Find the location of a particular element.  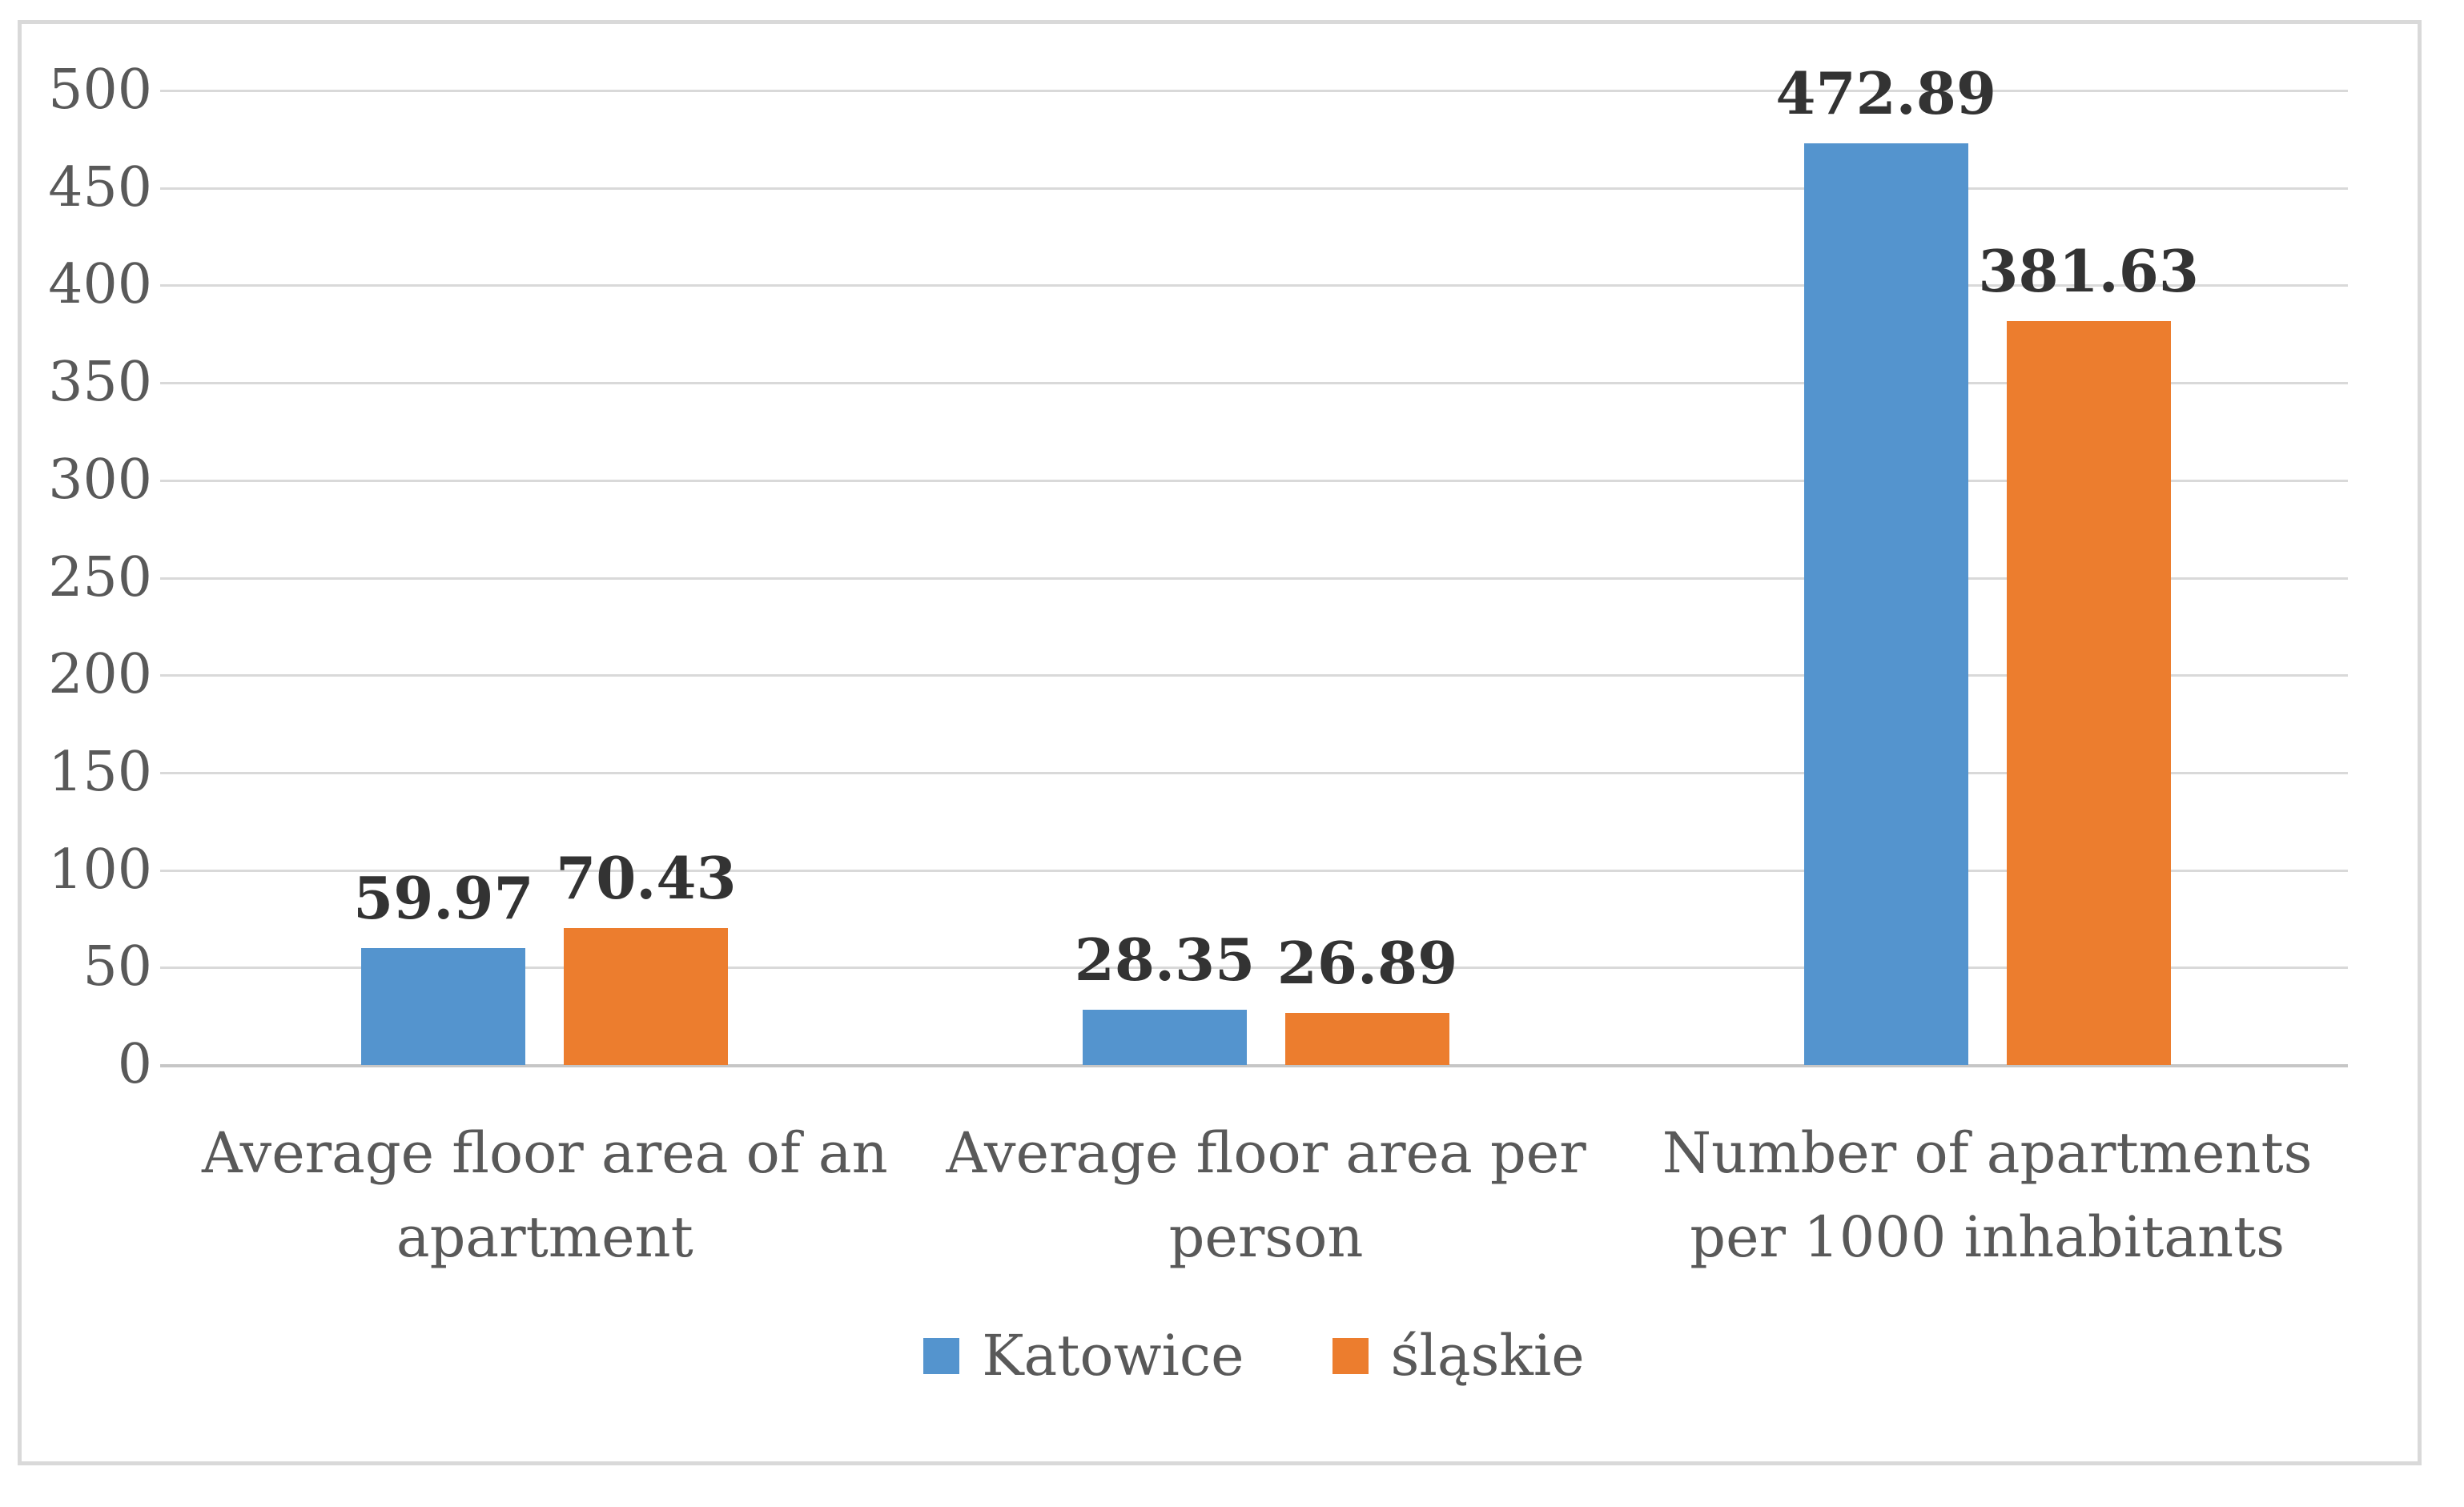

bar-value-label: 381.63 is located at coordinates (2088, 271).